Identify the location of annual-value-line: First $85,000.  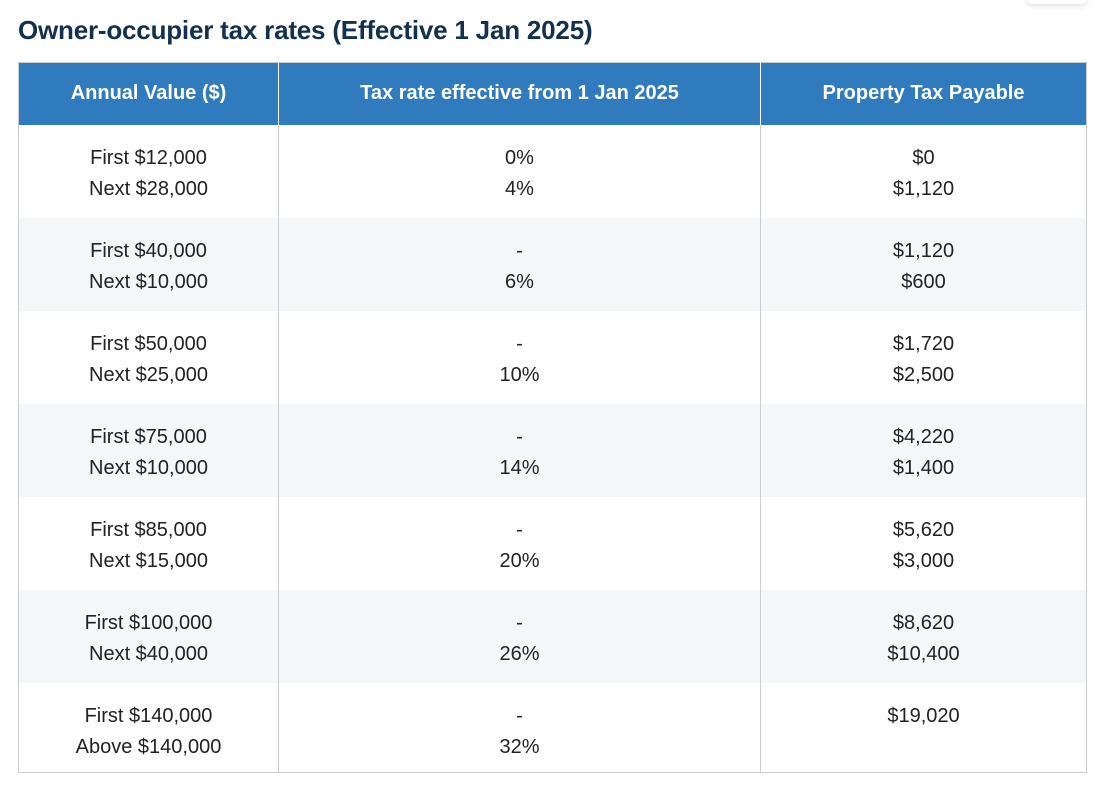
(148, 529).